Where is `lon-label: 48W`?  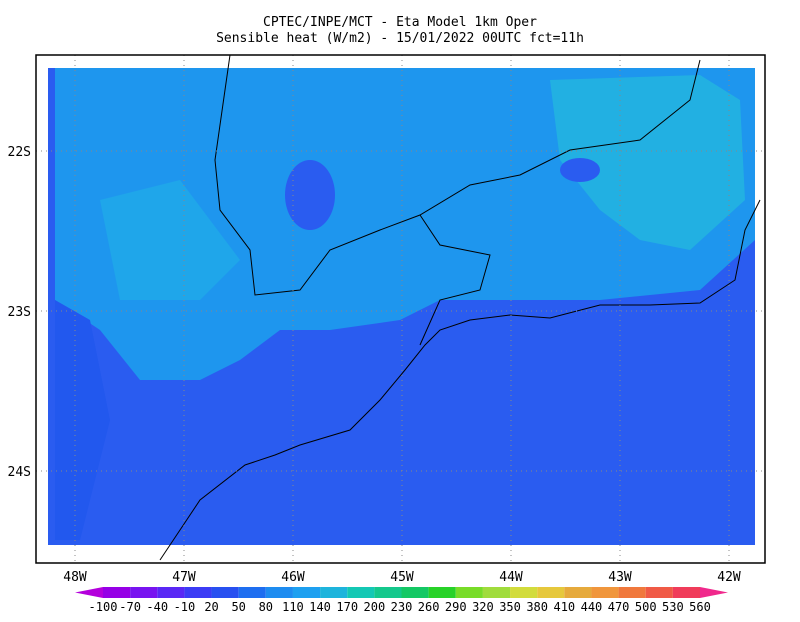
lon-label: 48W is located at coordinates (75, 577).